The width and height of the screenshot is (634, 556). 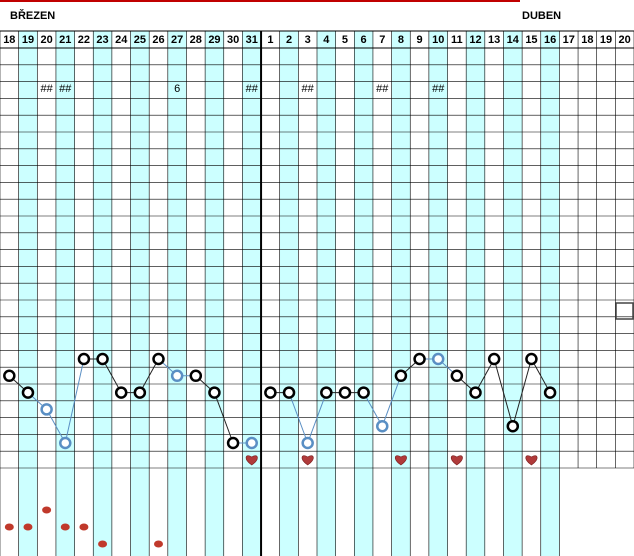 What do you see at coordinates (289, 40) in the screenshot?
I see `day-header: 2` at bounding box center [289, 40].